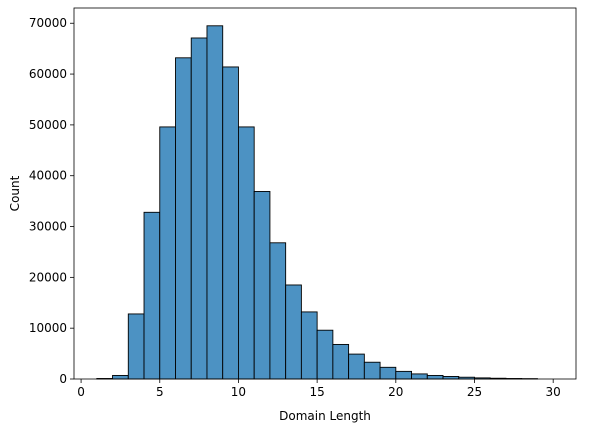  I want to click on y-tick-label: 30000, so click(48, 227).